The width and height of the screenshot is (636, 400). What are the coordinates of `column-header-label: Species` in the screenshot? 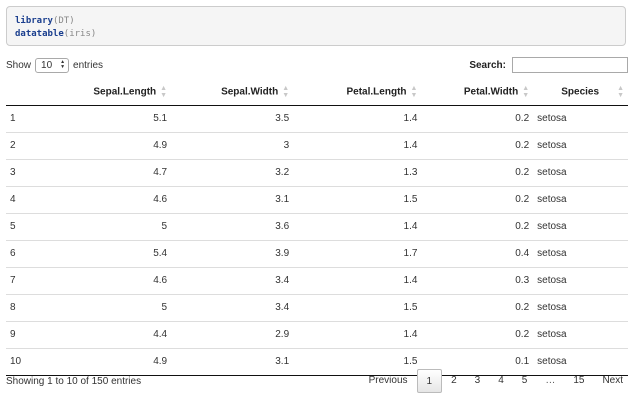 It's located at (580, 92).